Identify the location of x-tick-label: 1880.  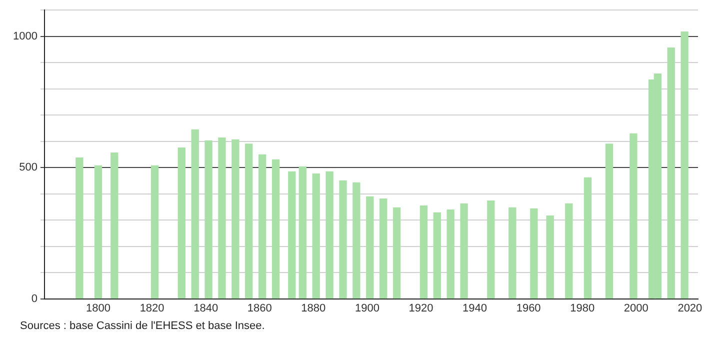
(313, 308).